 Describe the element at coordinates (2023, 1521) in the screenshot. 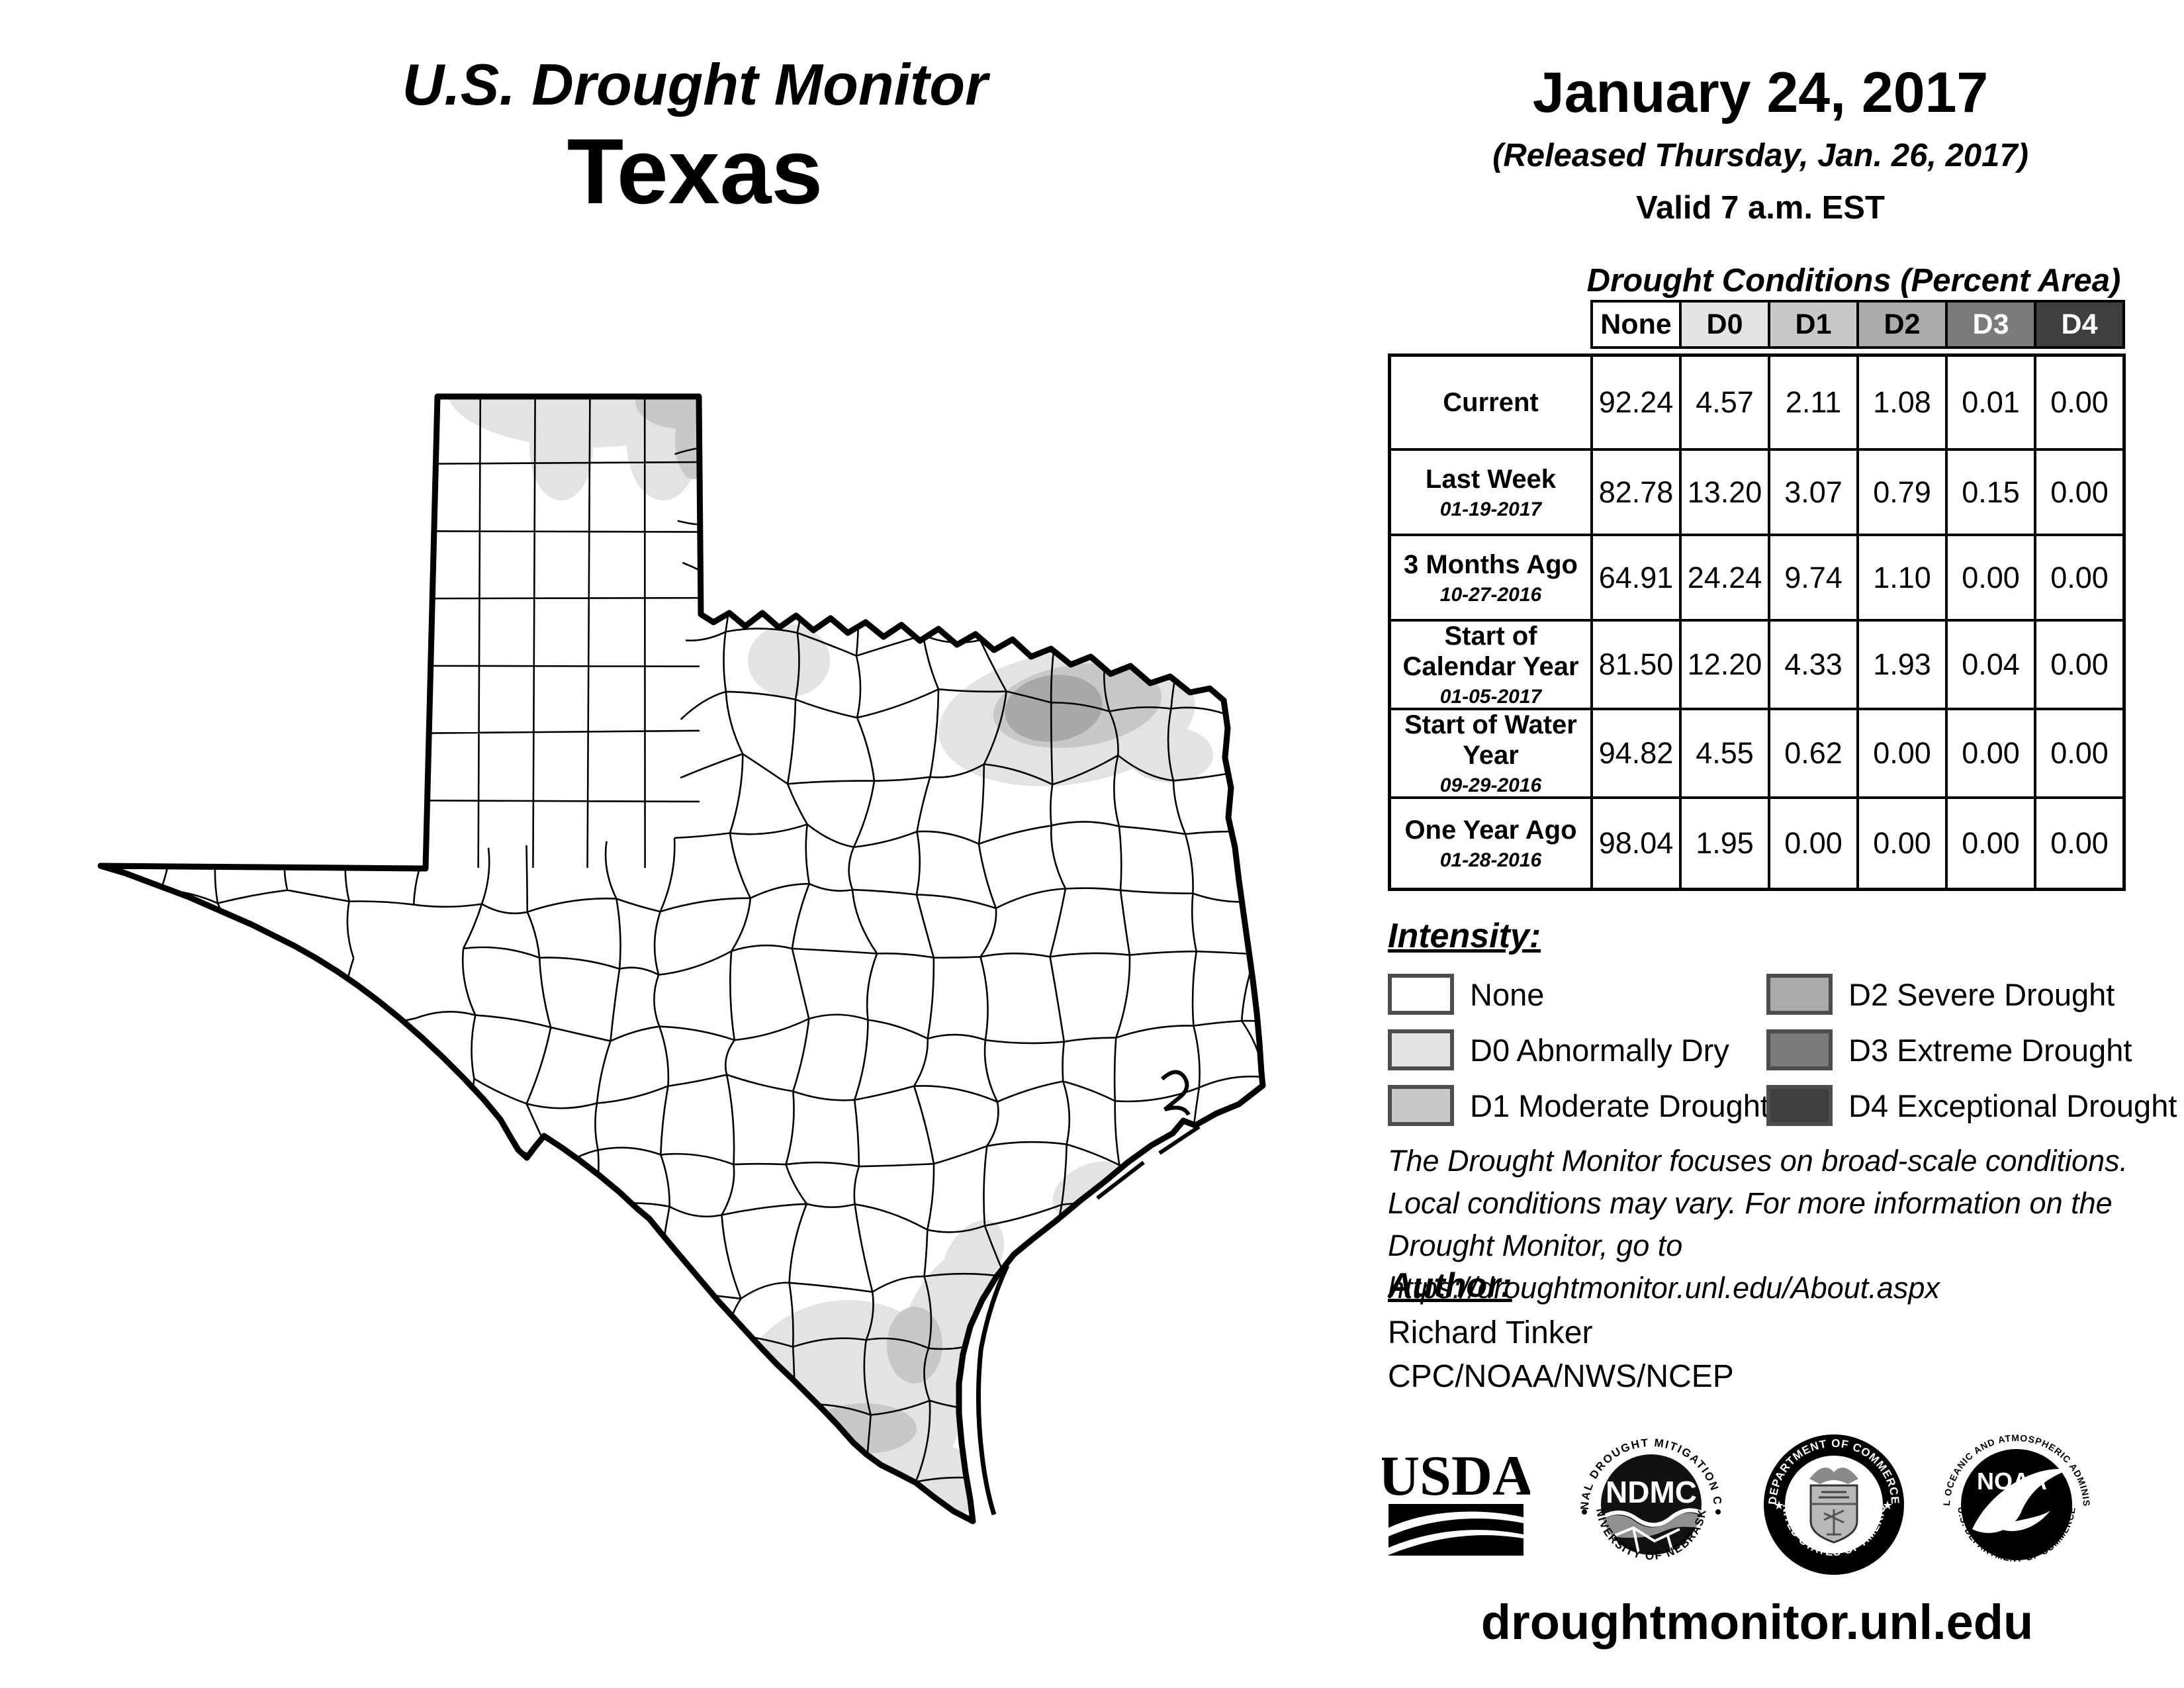

I see `noaa-gull-body` at that location.